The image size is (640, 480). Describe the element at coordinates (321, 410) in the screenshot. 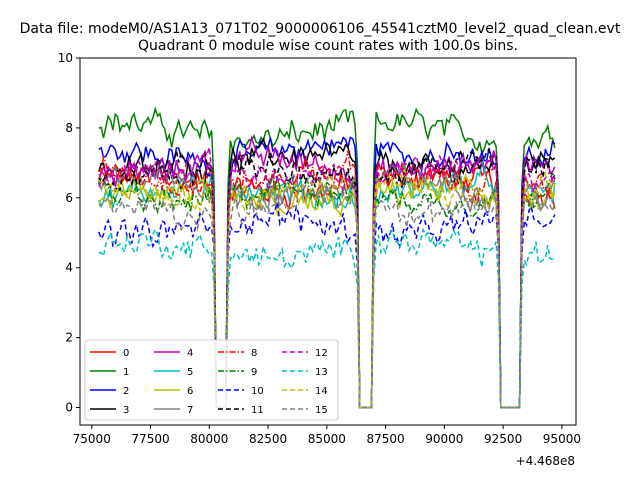

I see `legend-label-15: 15` at that location.